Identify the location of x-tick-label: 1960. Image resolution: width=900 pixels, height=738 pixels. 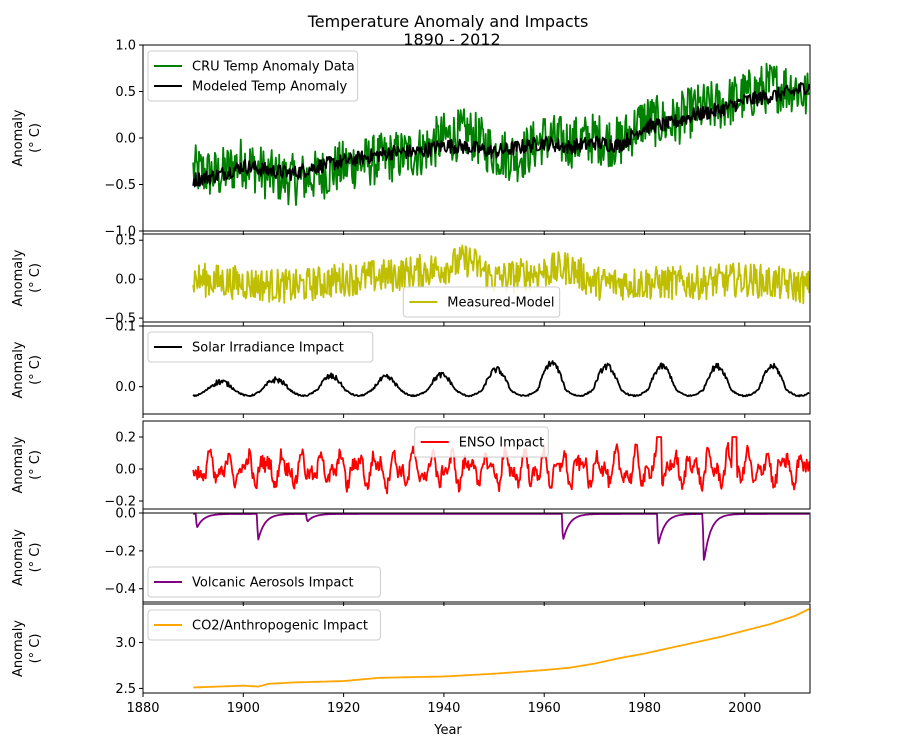
(544, 708).